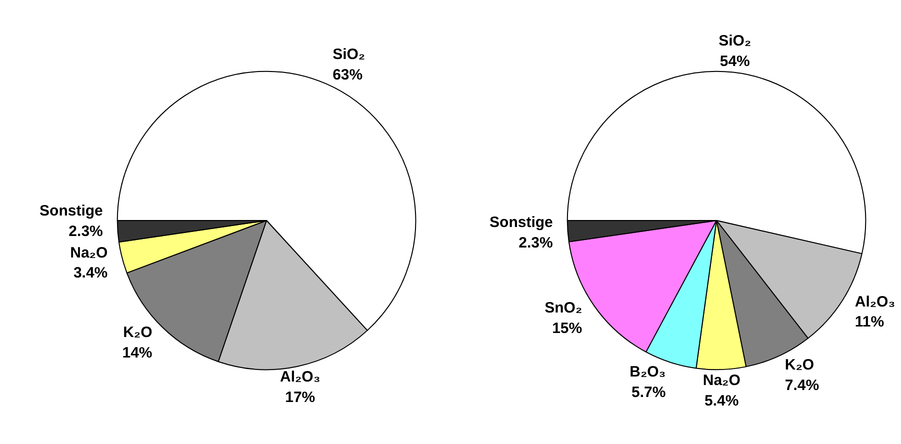 This screenshot has width=901, height=444. Describe the element at coordinates (347, 75) in the screenshot. I see `data-label: 63%` at that location.